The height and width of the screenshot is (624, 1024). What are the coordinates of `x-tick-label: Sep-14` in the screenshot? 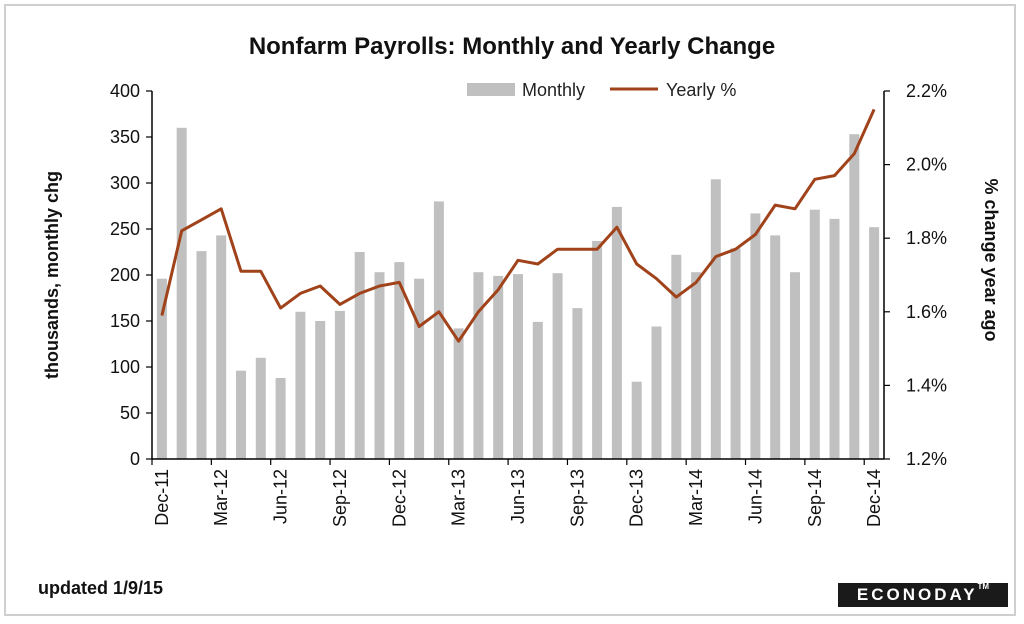 It's located at (815, 498).